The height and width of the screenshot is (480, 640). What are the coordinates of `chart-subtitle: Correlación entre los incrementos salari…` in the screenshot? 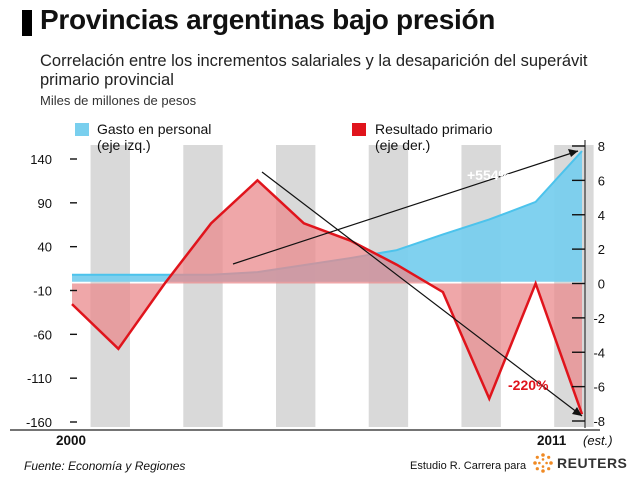 It's located at (314, 70).